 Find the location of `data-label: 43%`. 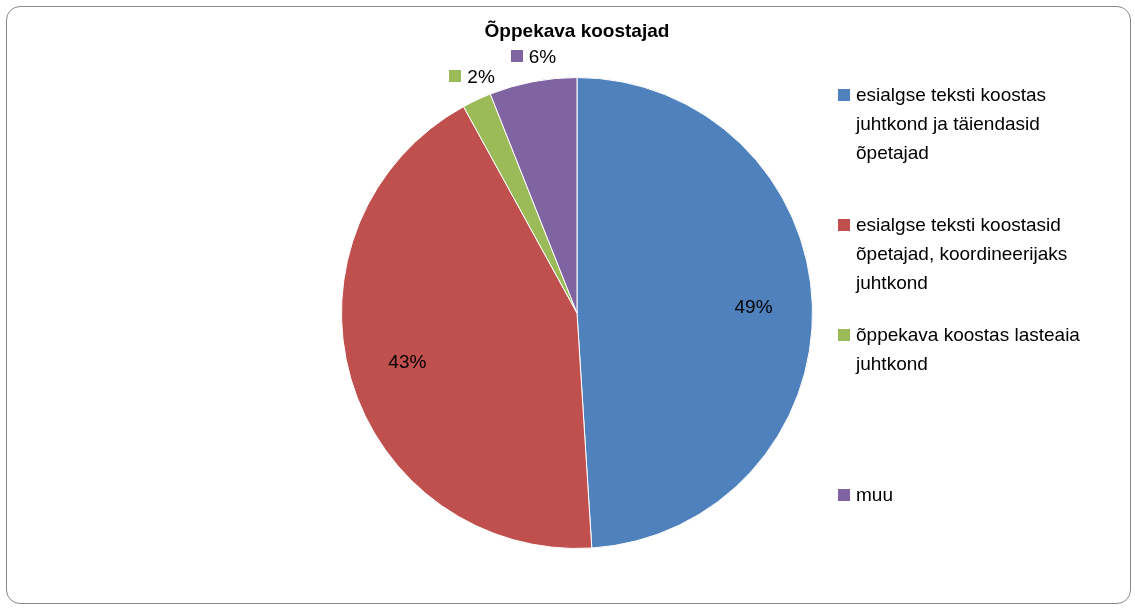

data-label: 43% is located at coordinates (407, 361).